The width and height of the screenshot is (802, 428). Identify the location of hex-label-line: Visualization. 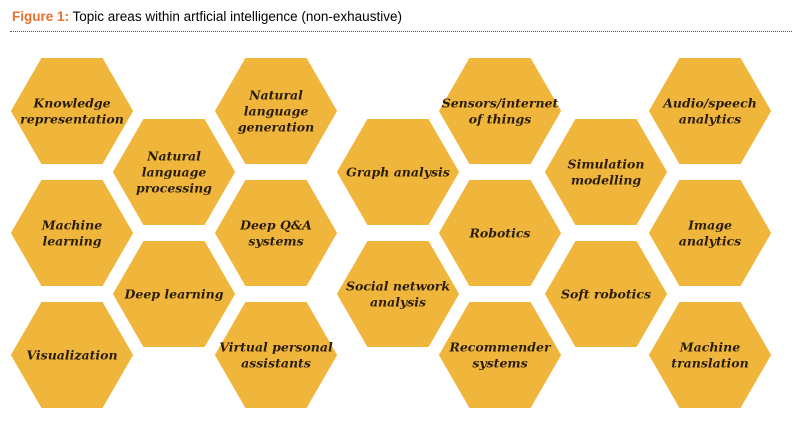
(71, 355).